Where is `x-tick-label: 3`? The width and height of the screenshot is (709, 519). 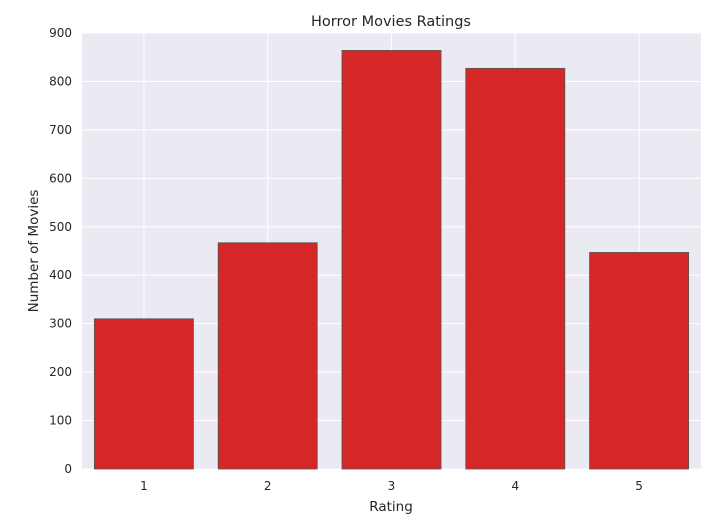 x-tick-label: 3 is located at coordinates (392, 486).